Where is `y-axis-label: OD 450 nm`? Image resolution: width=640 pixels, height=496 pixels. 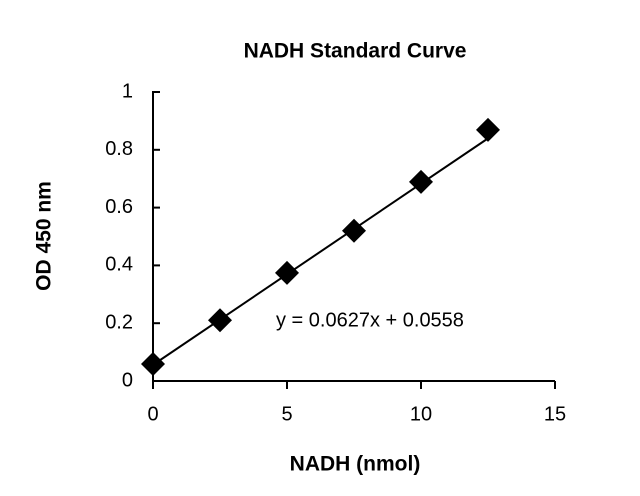 y-axis-label: OD 450 nm is located at coordinates (44, 236).